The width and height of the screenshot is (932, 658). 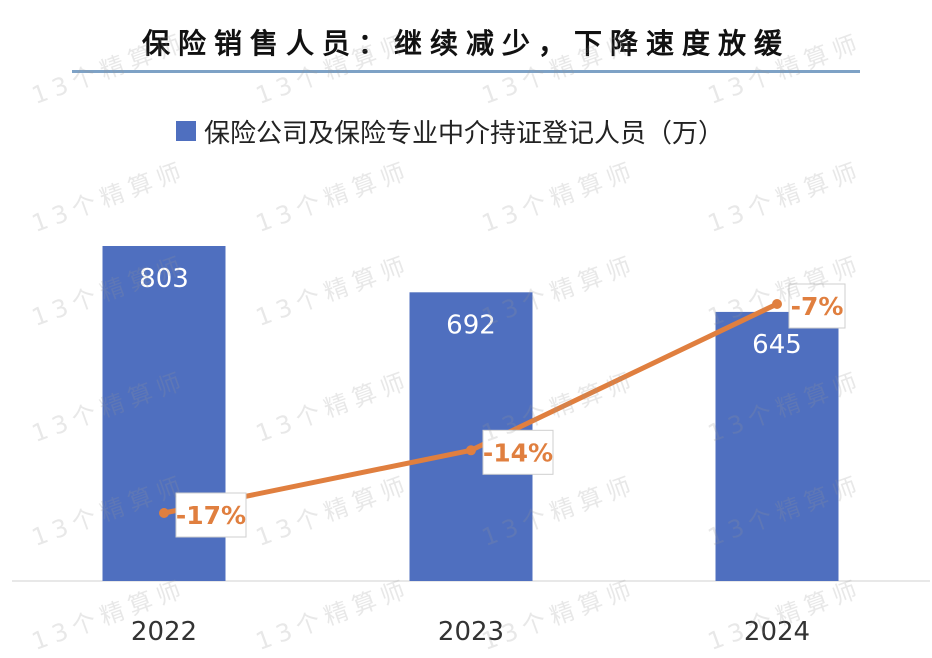 What do you see at coordinates (471, 325) in the screenshot?
I see `bar-value-label: 692` at bounding box center [471, 325].